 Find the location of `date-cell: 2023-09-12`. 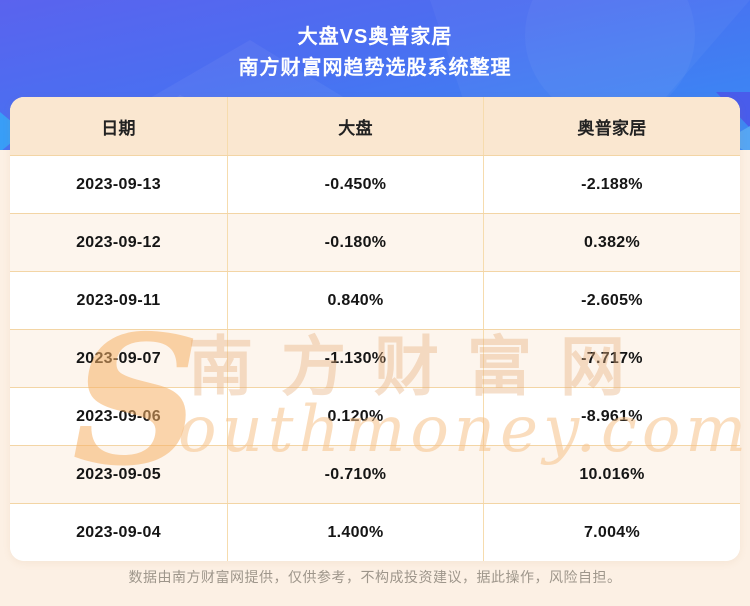

date-cell: 2023-09-12 is located at coordinates (119, 242).